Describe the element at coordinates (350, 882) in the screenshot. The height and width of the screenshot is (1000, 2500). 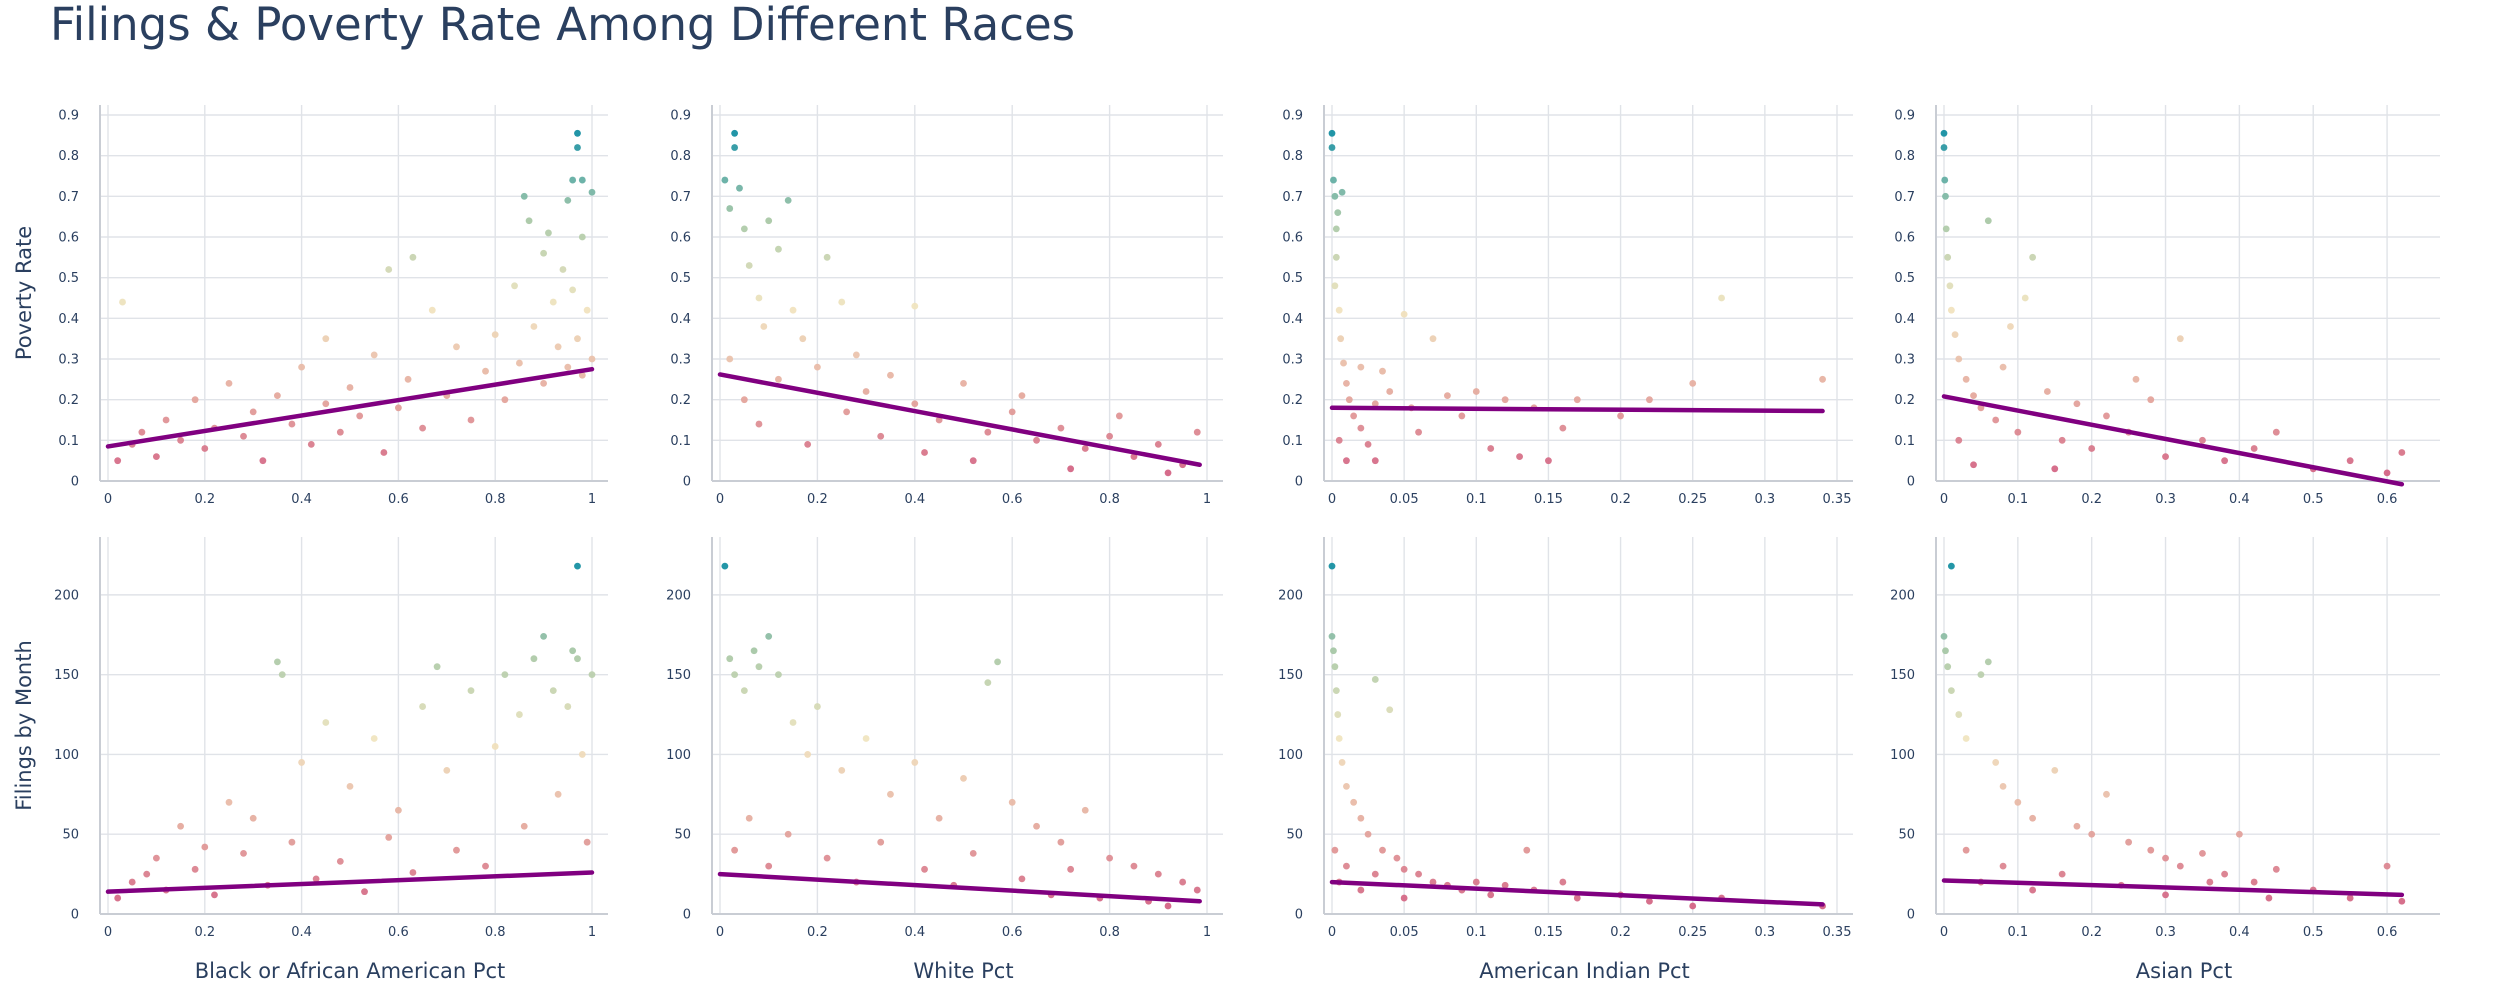
I see `panel-2-1-trend-line` at that location.